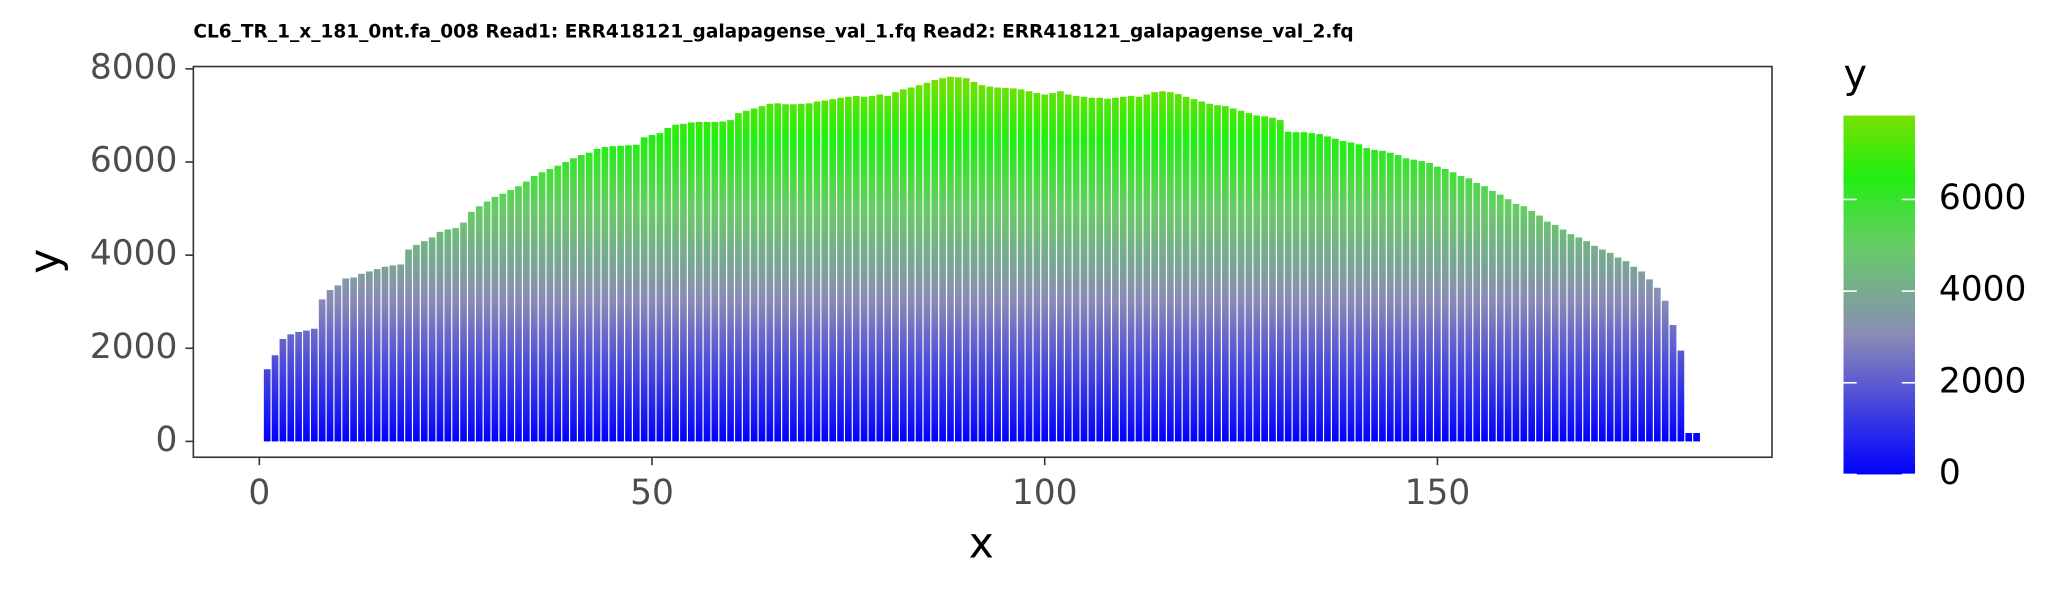  What do you see at coordinates (134, 254) in the screenshot?
I see `y-tick-label: 4000` at bounding box center [134, 254].